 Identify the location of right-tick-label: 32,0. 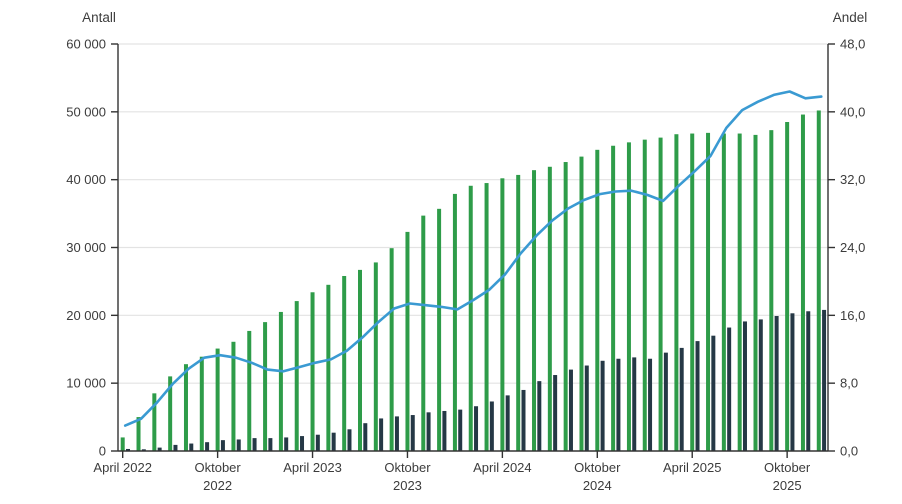
(852, 179).